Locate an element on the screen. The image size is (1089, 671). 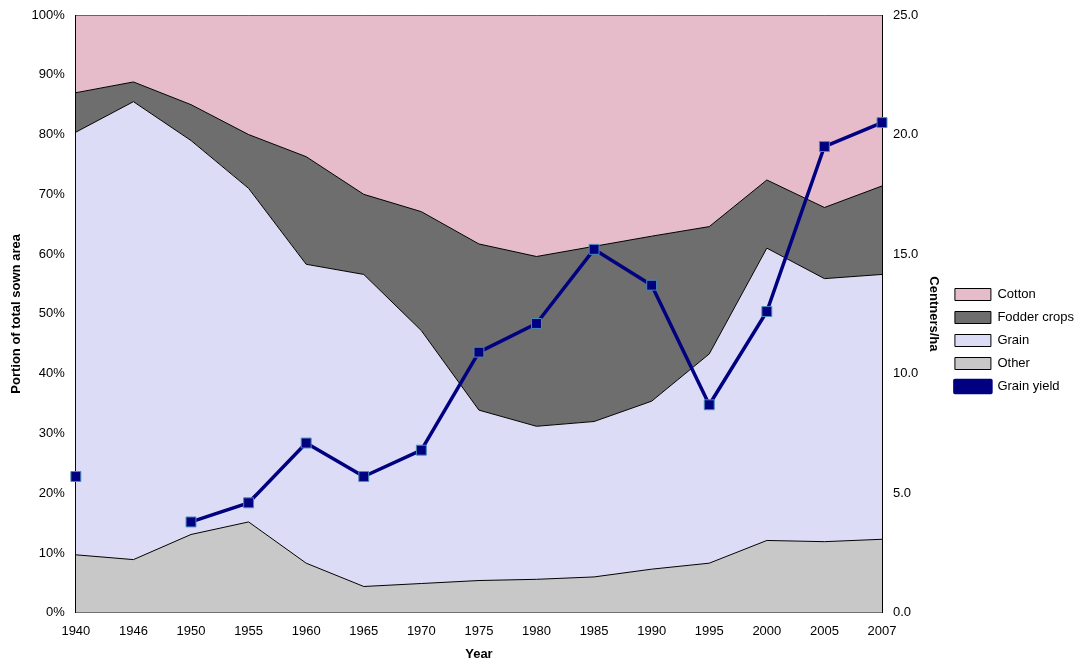
y-tick-label: 100% is located at coordinates (48, 14).